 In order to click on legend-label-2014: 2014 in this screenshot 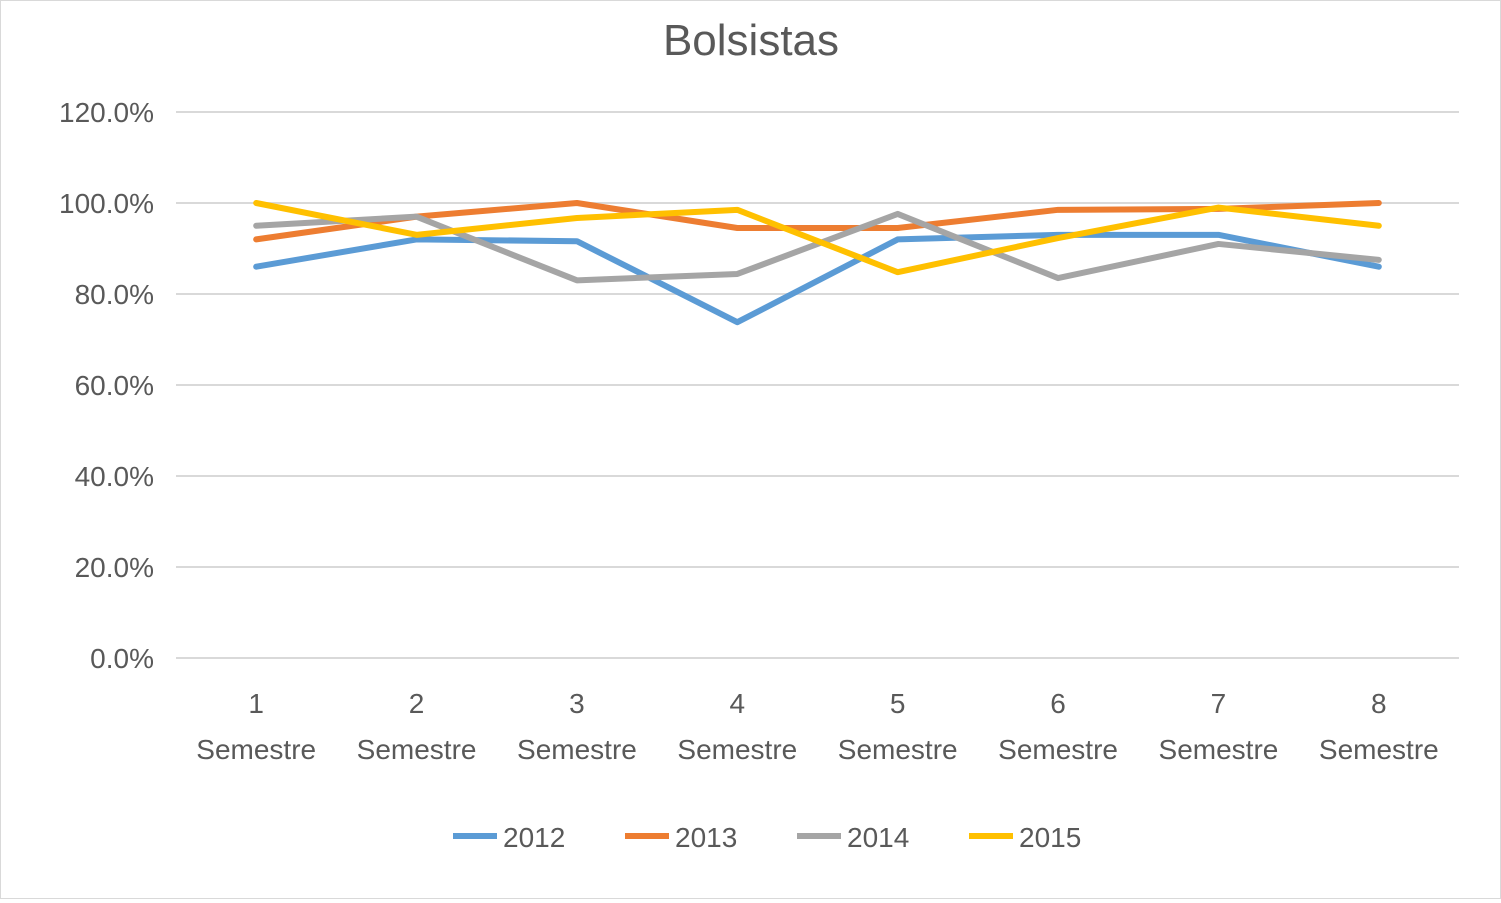, I will do `click(878, 837)`.